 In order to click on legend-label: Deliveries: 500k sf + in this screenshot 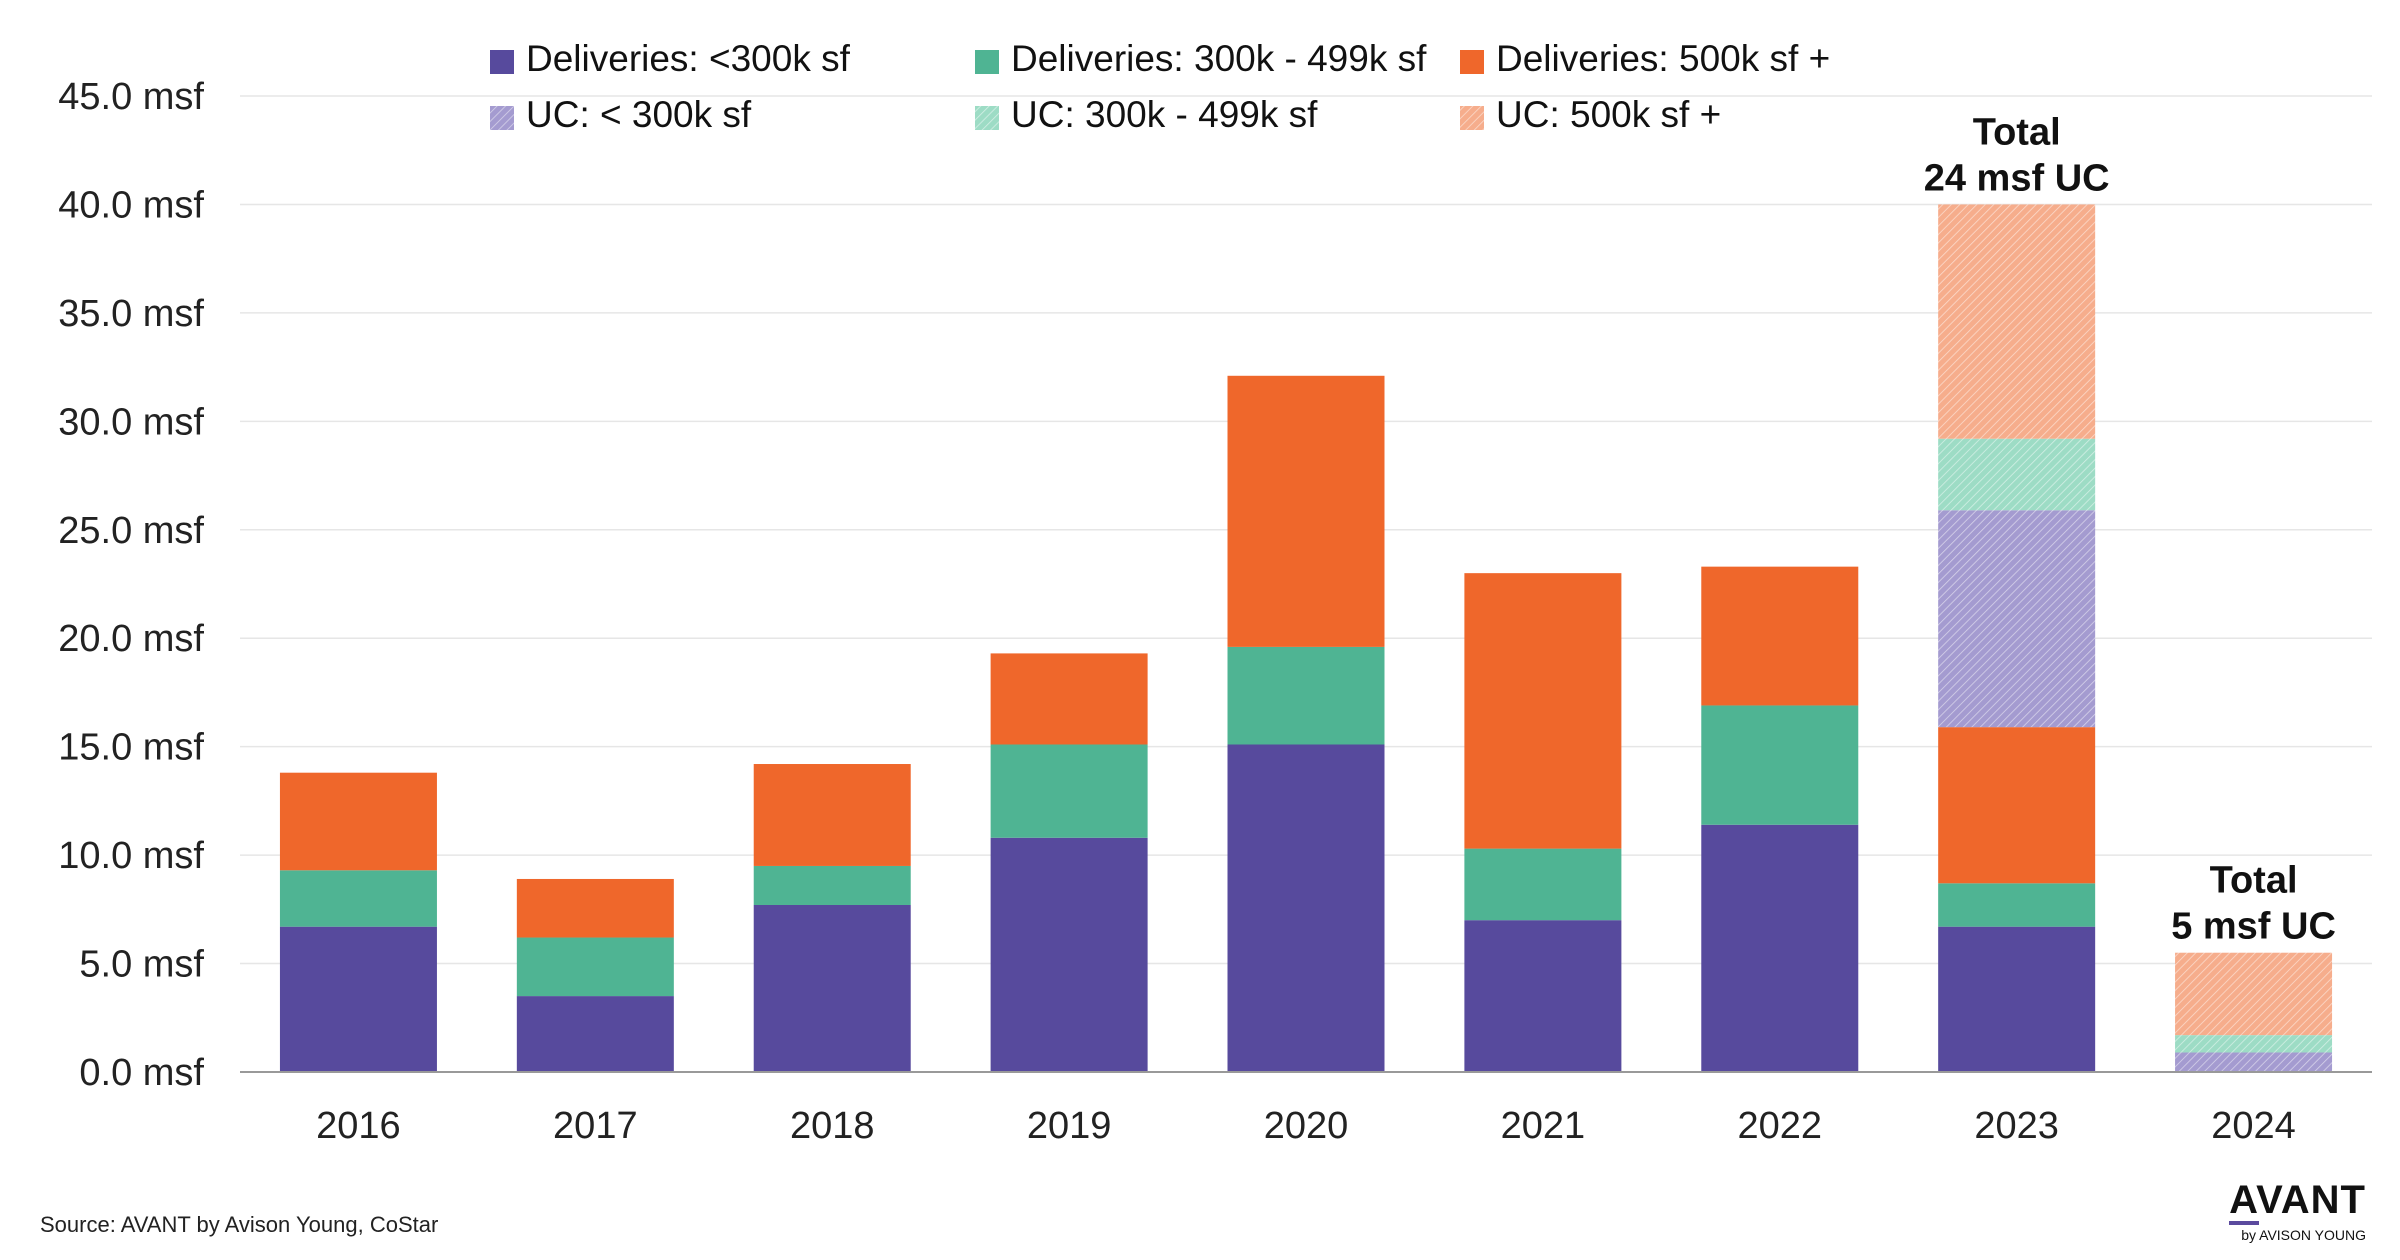, I will do `click(1663, 58)`.